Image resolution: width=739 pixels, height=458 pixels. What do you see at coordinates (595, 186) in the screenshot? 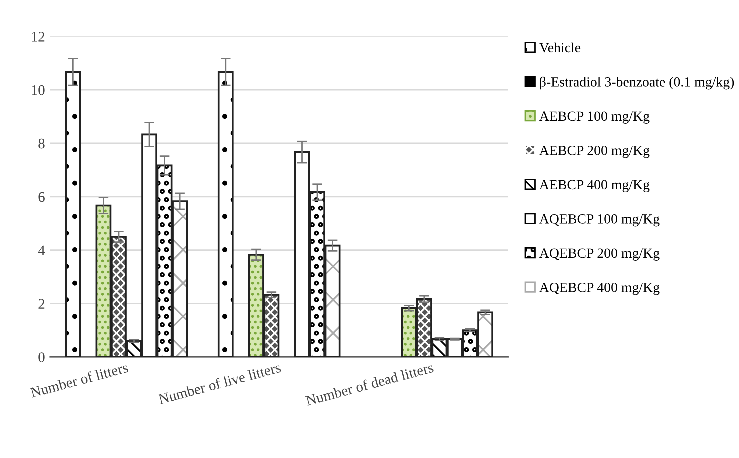
I see `legend-label: AEBCP 400 mg/Kg` at bounding box center [595, 186].